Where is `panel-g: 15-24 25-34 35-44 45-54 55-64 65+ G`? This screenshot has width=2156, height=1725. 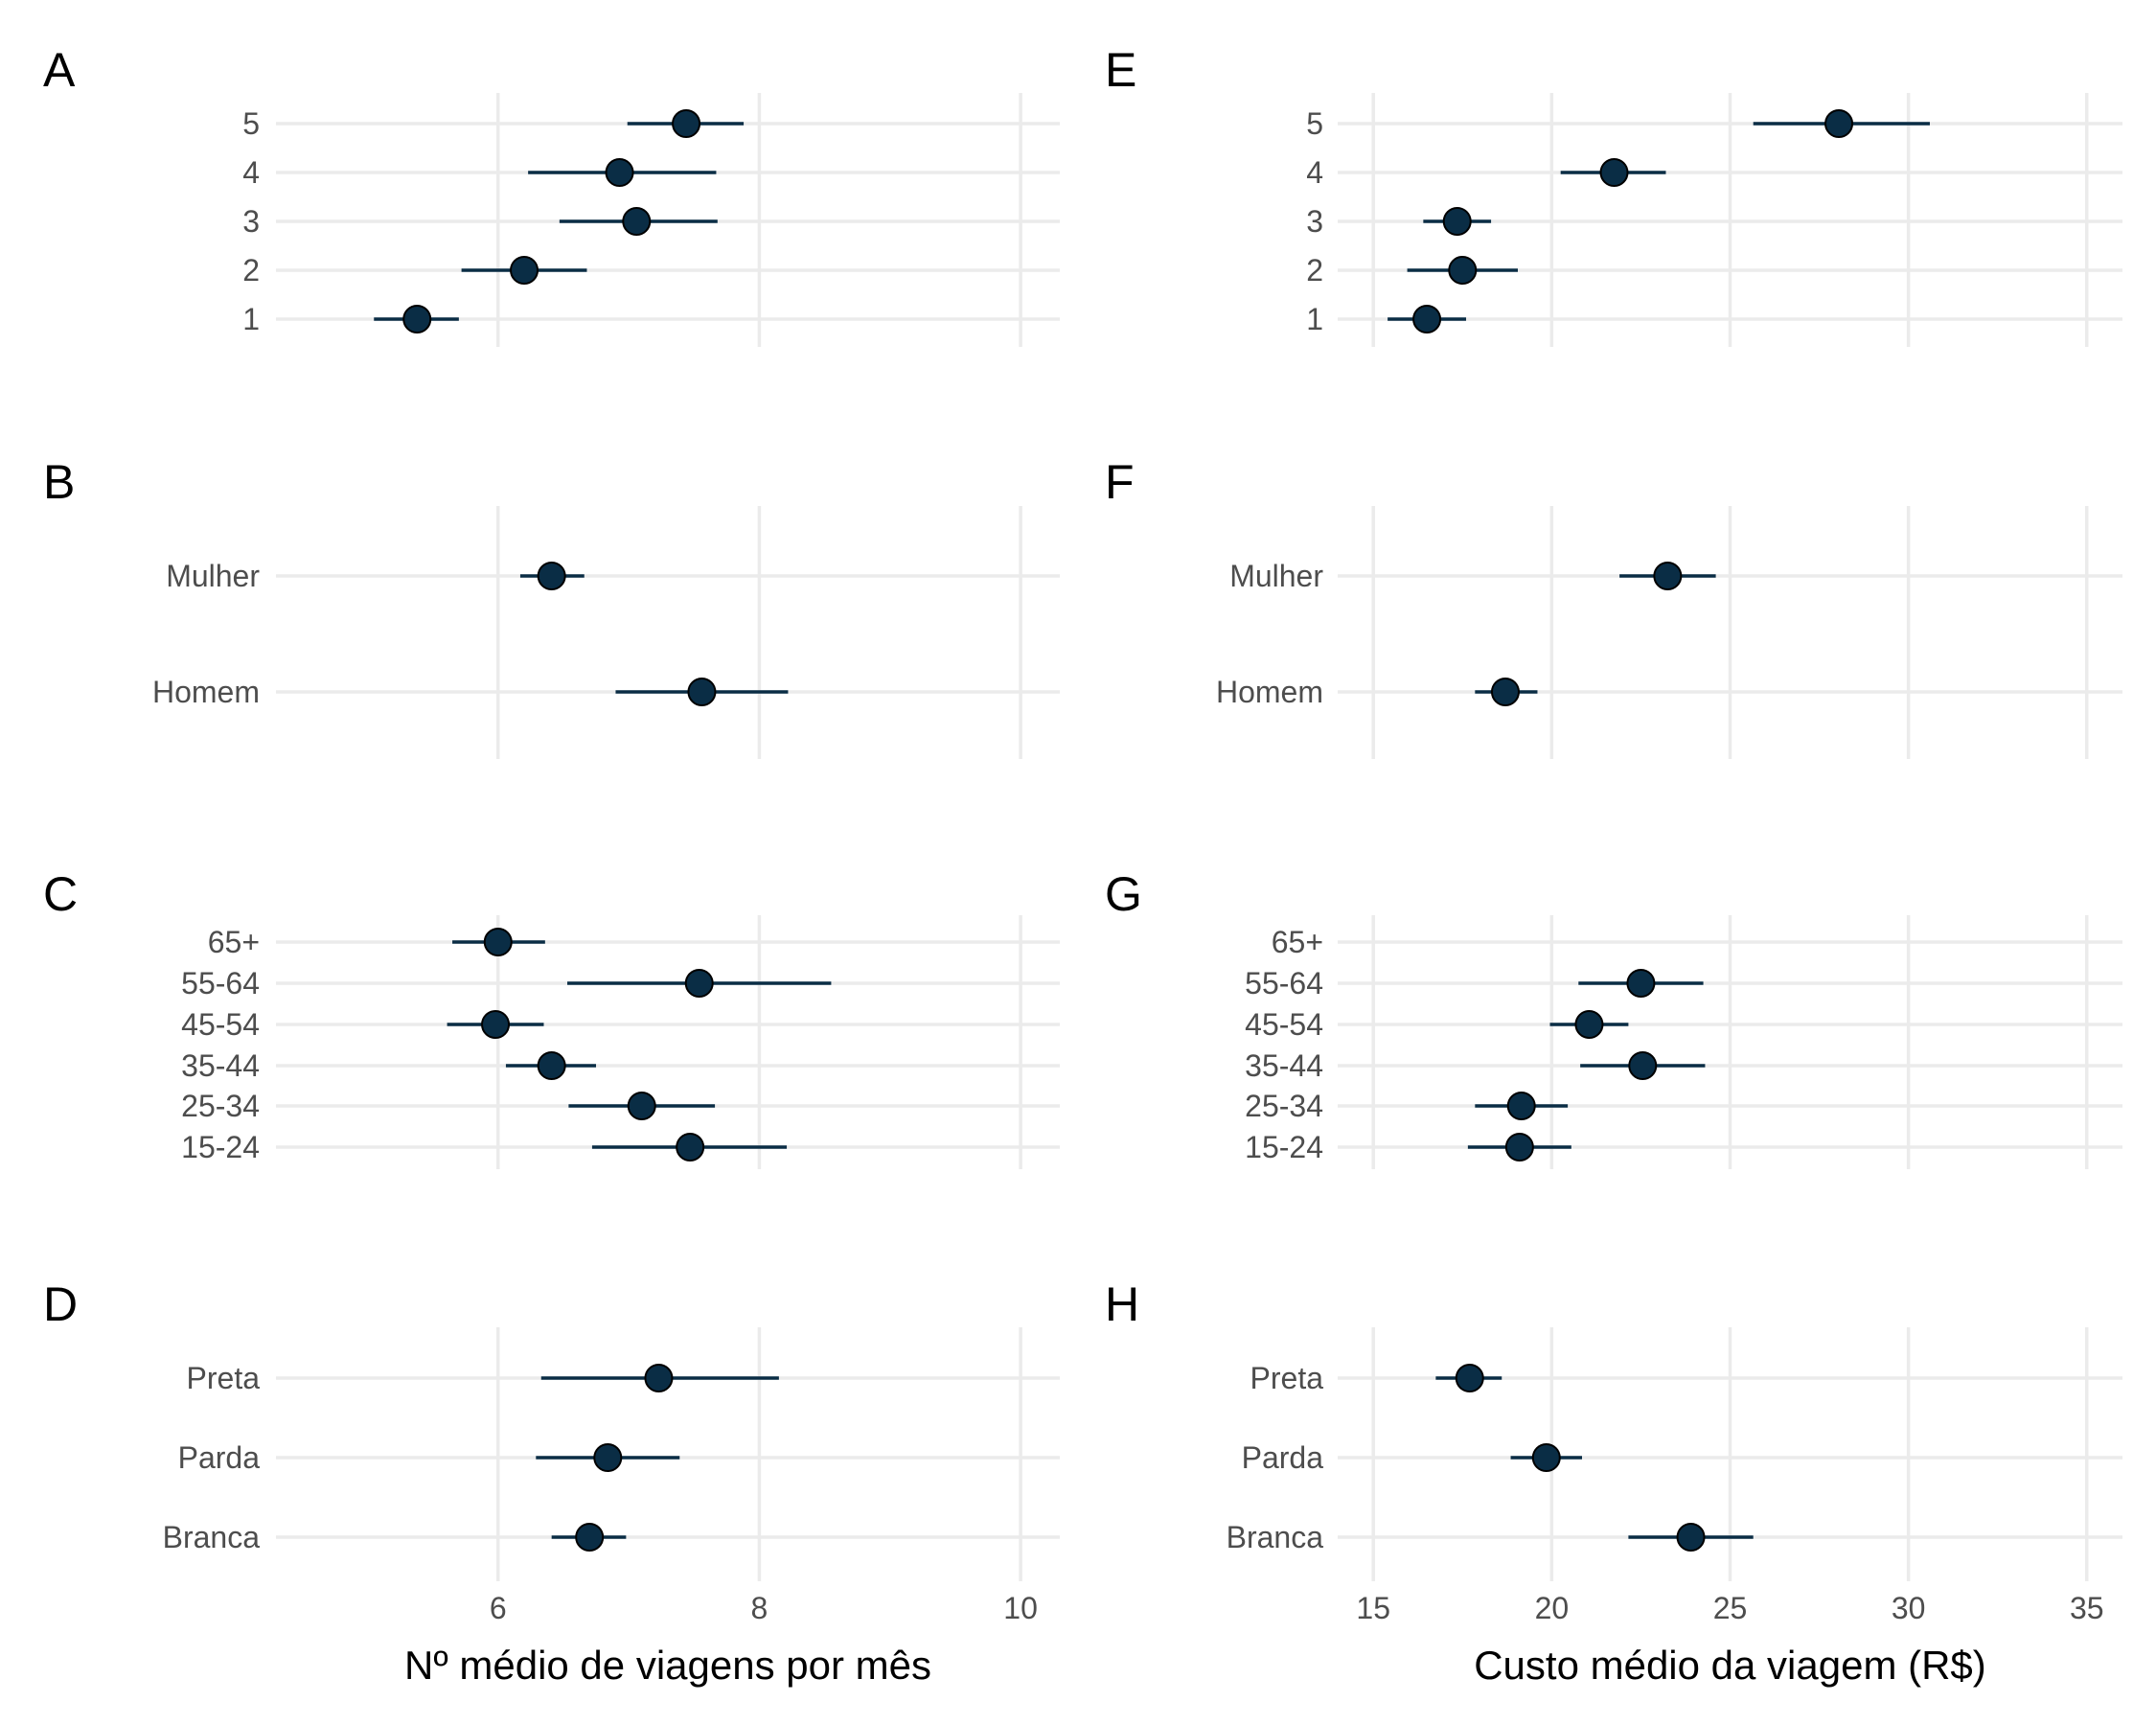
panel-g: 15-24 25-34 35-44 45-54 55-64 65+ G is located at coordinates (1613, 1018).